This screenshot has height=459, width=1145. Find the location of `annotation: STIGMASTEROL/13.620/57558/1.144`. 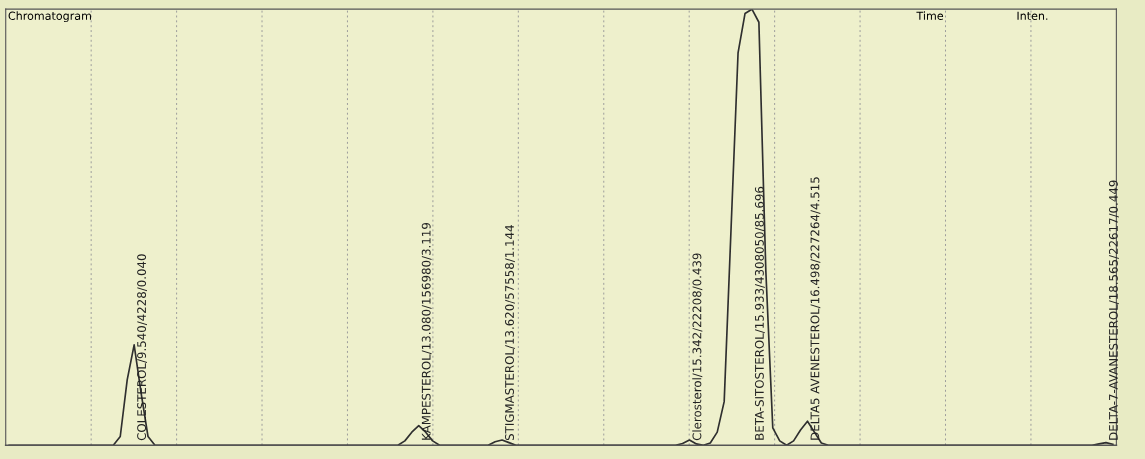

annotation: STIGMASTEROL/13.620/57558/1.144 is located at coordinates (510, 333).